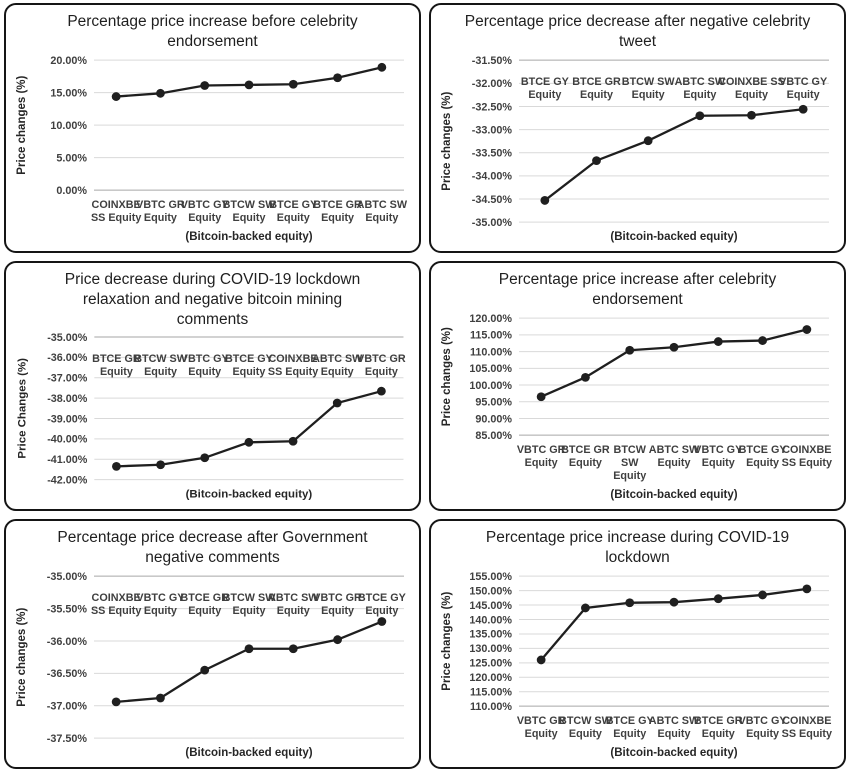 This screenshot has height=772, width=850. What do you see at coordinates (23, 408) in the screenshot?
I see `y-axis-title: Price Changes (%)` at bounding box center [23, 408].